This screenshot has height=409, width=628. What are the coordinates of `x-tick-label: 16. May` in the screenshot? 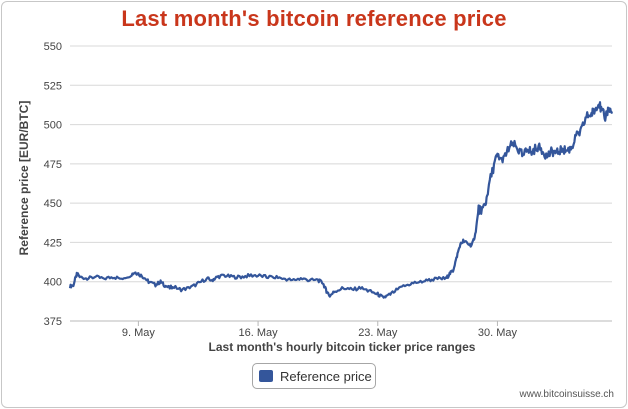 It's located at (259, 333).